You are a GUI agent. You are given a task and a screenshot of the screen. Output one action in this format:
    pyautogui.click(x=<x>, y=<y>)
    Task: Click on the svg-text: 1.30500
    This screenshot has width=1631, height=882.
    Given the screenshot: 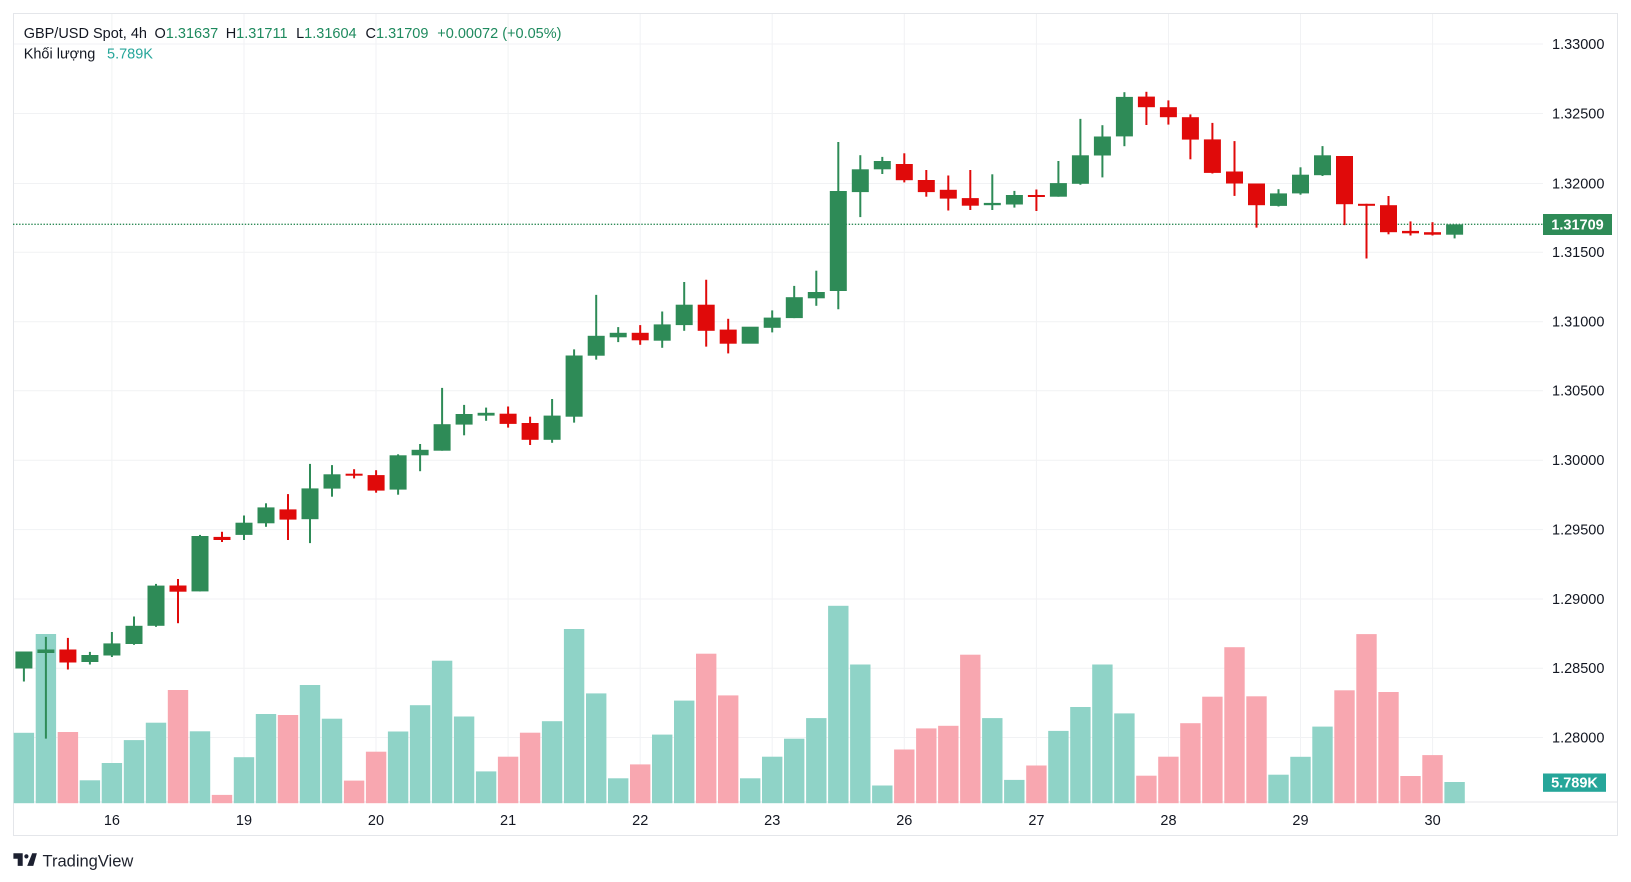 What is the action you would take?
    pyautogui.click(x=1578, y=392)
    